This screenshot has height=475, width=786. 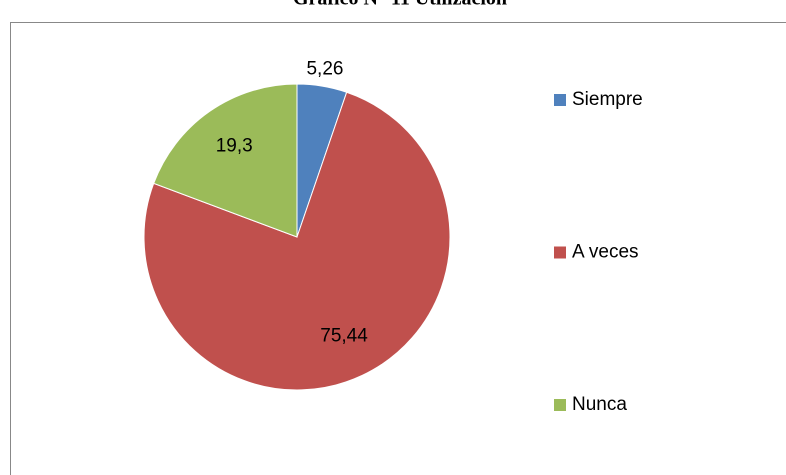 I want to click on data-label: 19,3, so click(x=234, y=145).